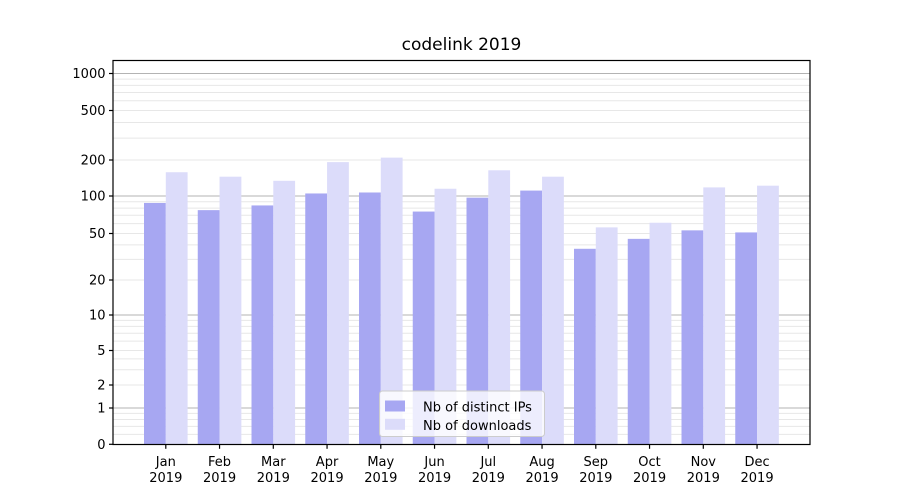 The height and width of the screenshot is (500, 900). I want to click on y-axis-tick-label: 100, so click(93, 197).